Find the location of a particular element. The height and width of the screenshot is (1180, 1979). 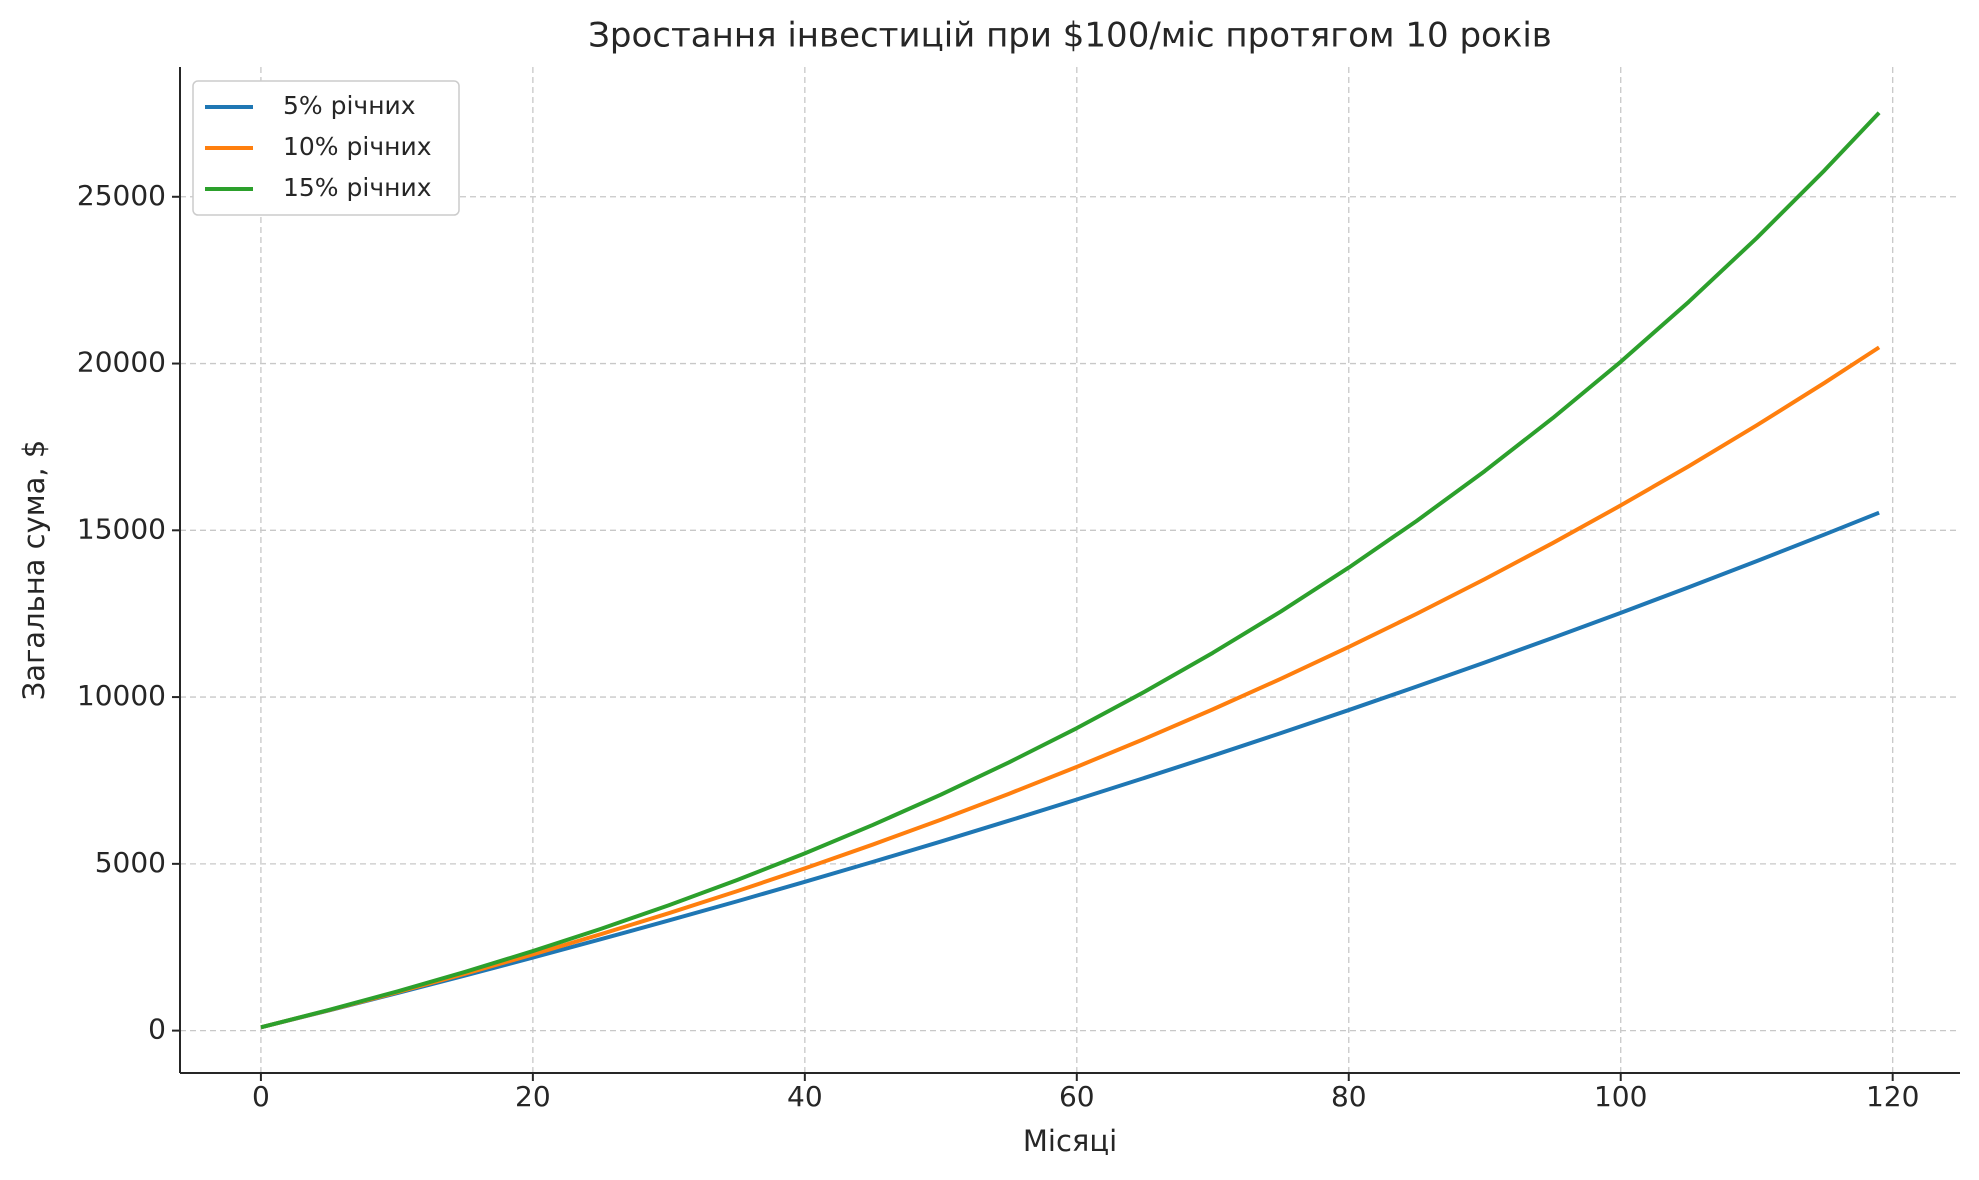

x-tick-label: 40 is located at coordinates (805, 1096).